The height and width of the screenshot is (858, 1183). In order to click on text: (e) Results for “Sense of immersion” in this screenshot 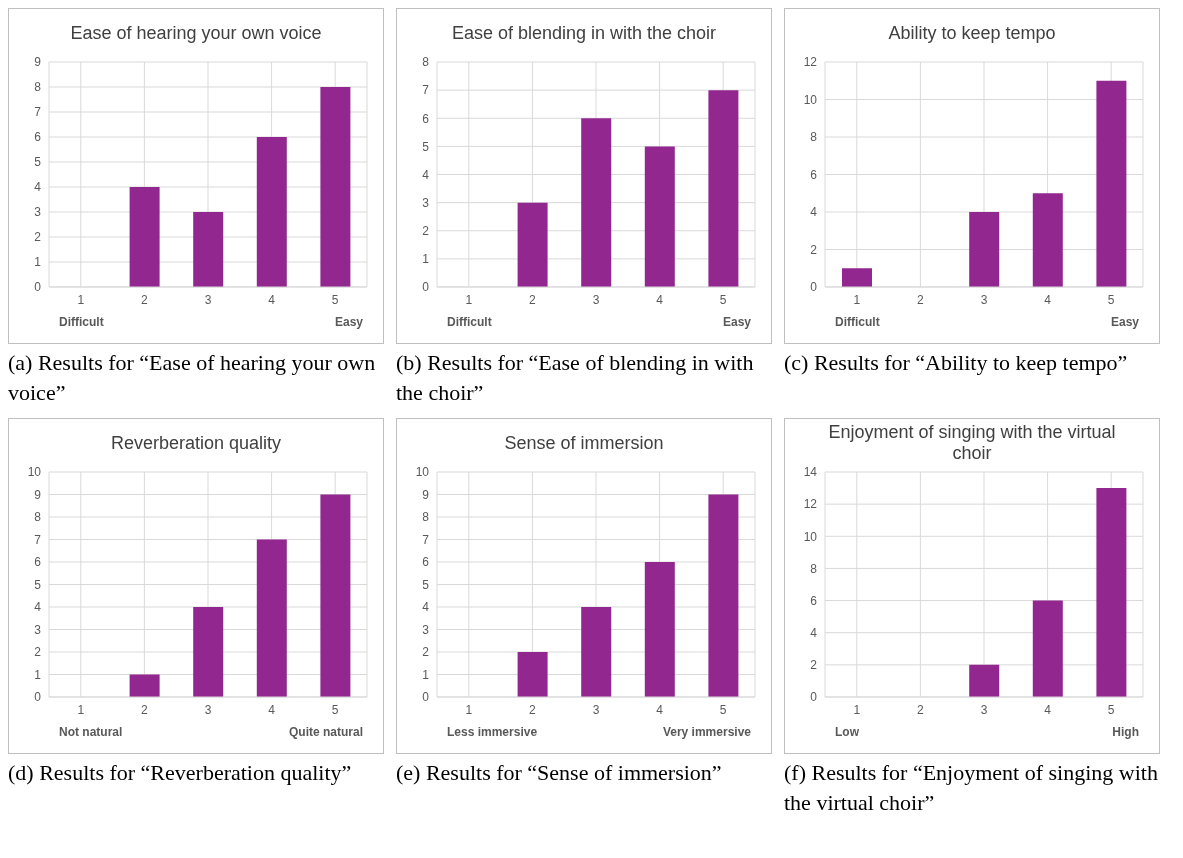, I will do `click(559, 773)`.